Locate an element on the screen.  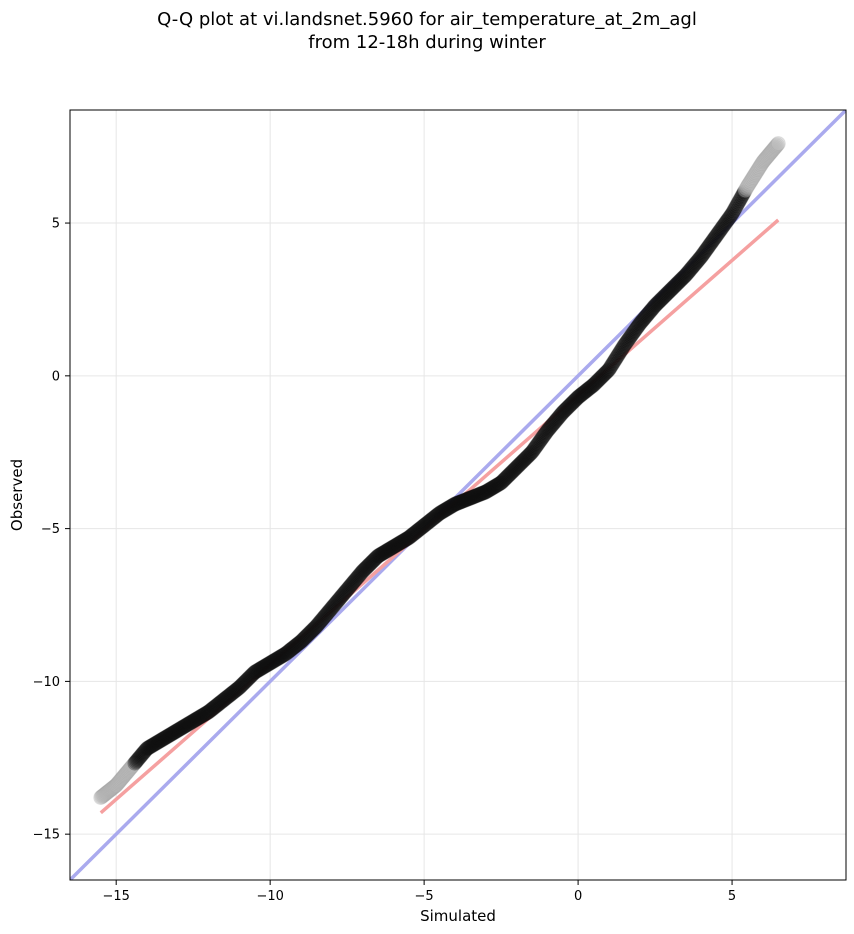
x-tick-label: −15 is located at coordinates (115, 896).